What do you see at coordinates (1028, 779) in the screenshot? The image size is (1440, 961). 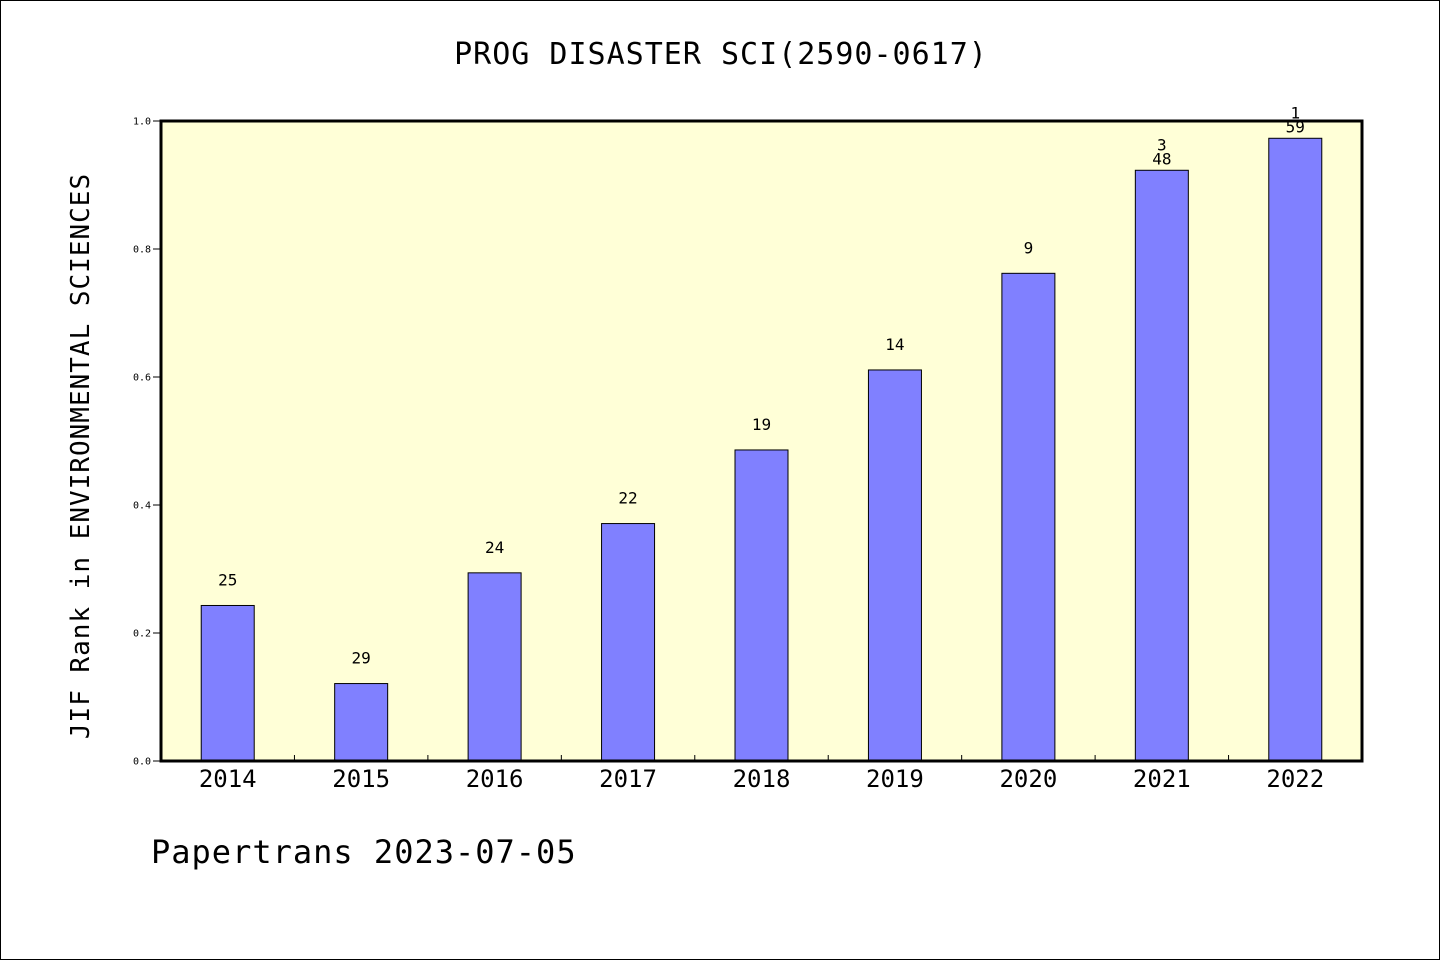 I see `x-tick-label-2020: 2020` at bounding box center [1028, 779].